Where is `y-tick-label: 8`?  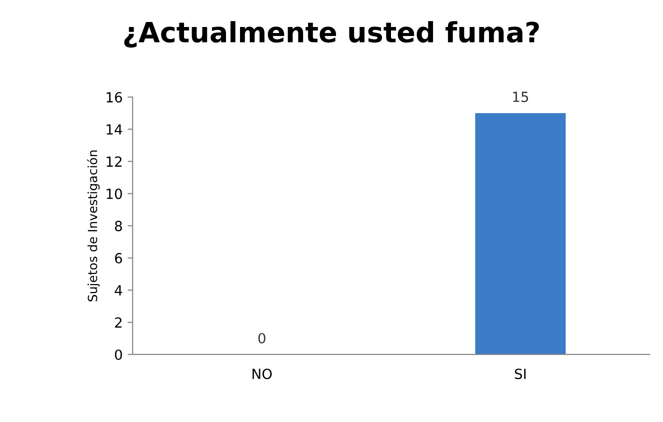 y-tick-label: 8 is located at coordinates (118, 226).